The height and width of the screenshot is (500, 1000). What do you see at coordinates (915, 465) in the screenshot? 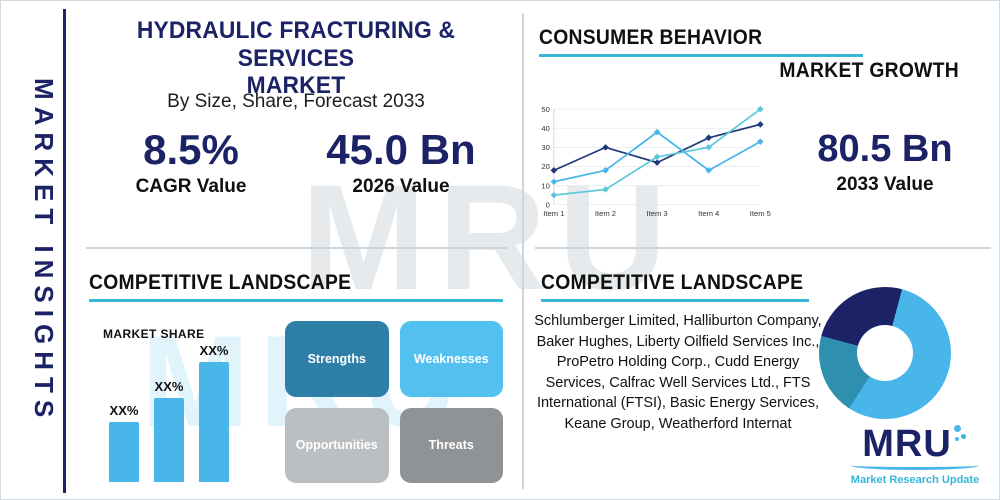
I see `mru-logo-swoosh-icon` at bounding box center [915, 465].